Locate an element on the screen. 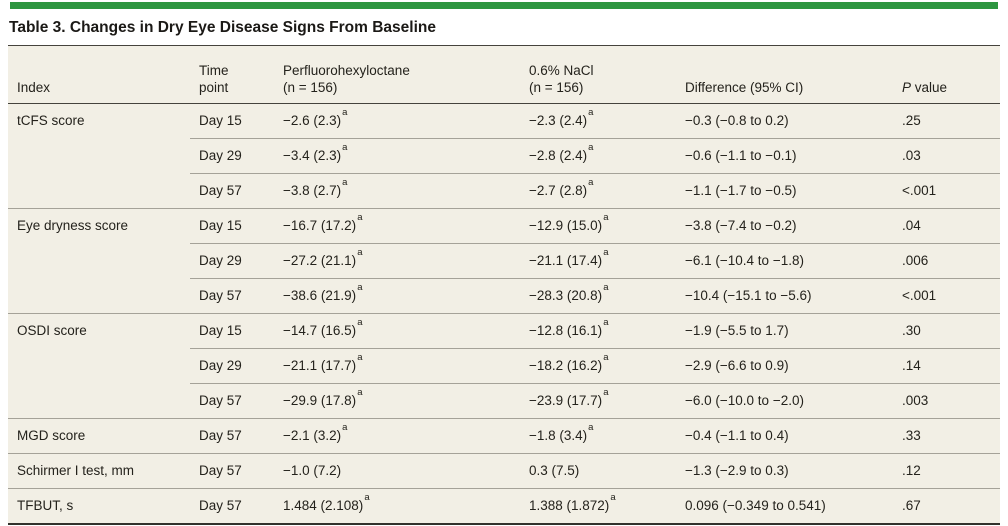 The height and width of the screenshot is (526, 1008). cell-p-value: .14 is located at coordinates (946, 366).